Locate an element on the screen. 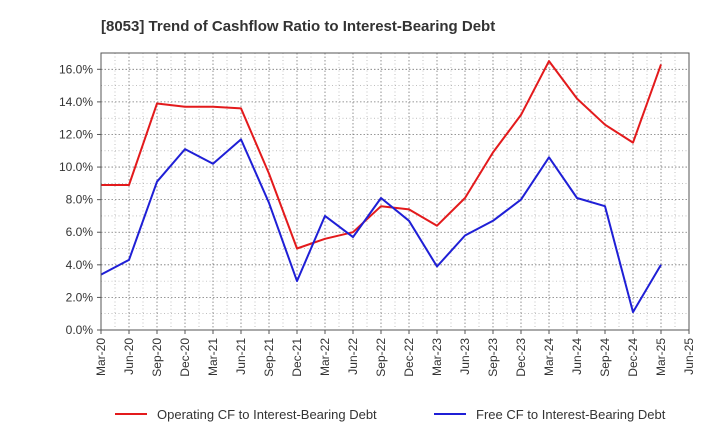 Image resolution: width=720 pixels, height=440 pixels. legend-item-2: Free CF to Interest-Bearing Debt is located at coordinates (550, 414).